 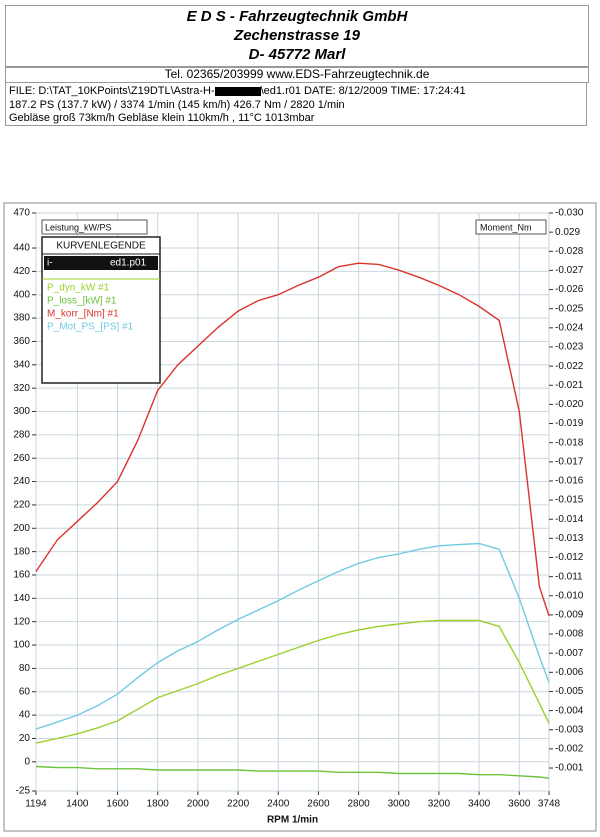 I want to click on y2-tick-label: -0.001, so click(x=569, y=768).